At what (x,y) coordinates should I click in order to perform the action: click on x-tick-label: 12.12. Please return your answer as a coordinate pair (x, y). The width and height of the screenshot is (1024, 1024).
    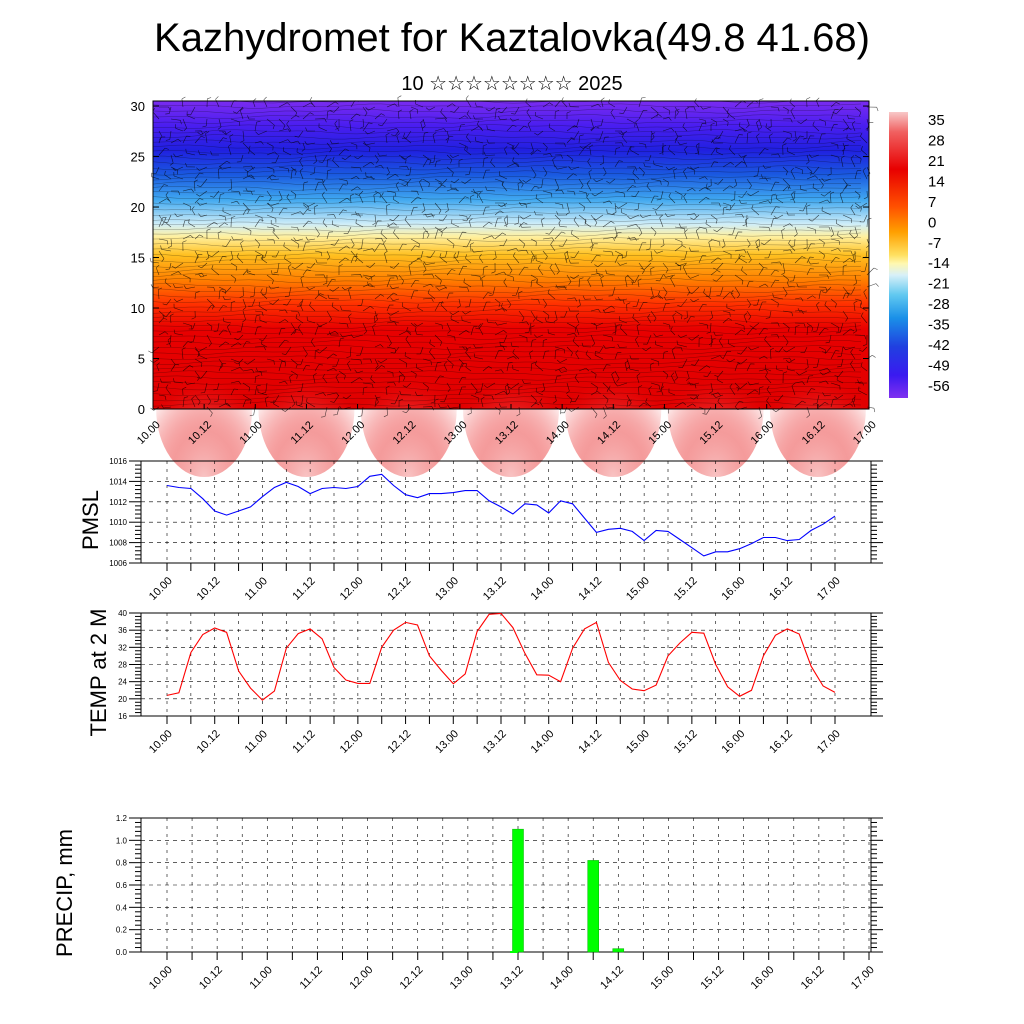
    Looking at the image, I should click on (399, 589).